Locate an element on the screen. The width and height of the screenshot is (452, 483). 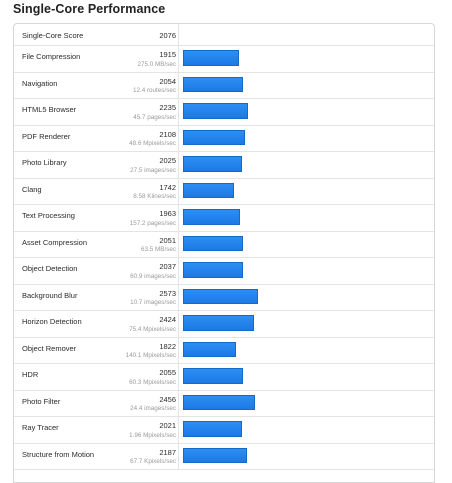
benchmark-detail: 45.7 pages/sec is located at coordinates (154, 117).